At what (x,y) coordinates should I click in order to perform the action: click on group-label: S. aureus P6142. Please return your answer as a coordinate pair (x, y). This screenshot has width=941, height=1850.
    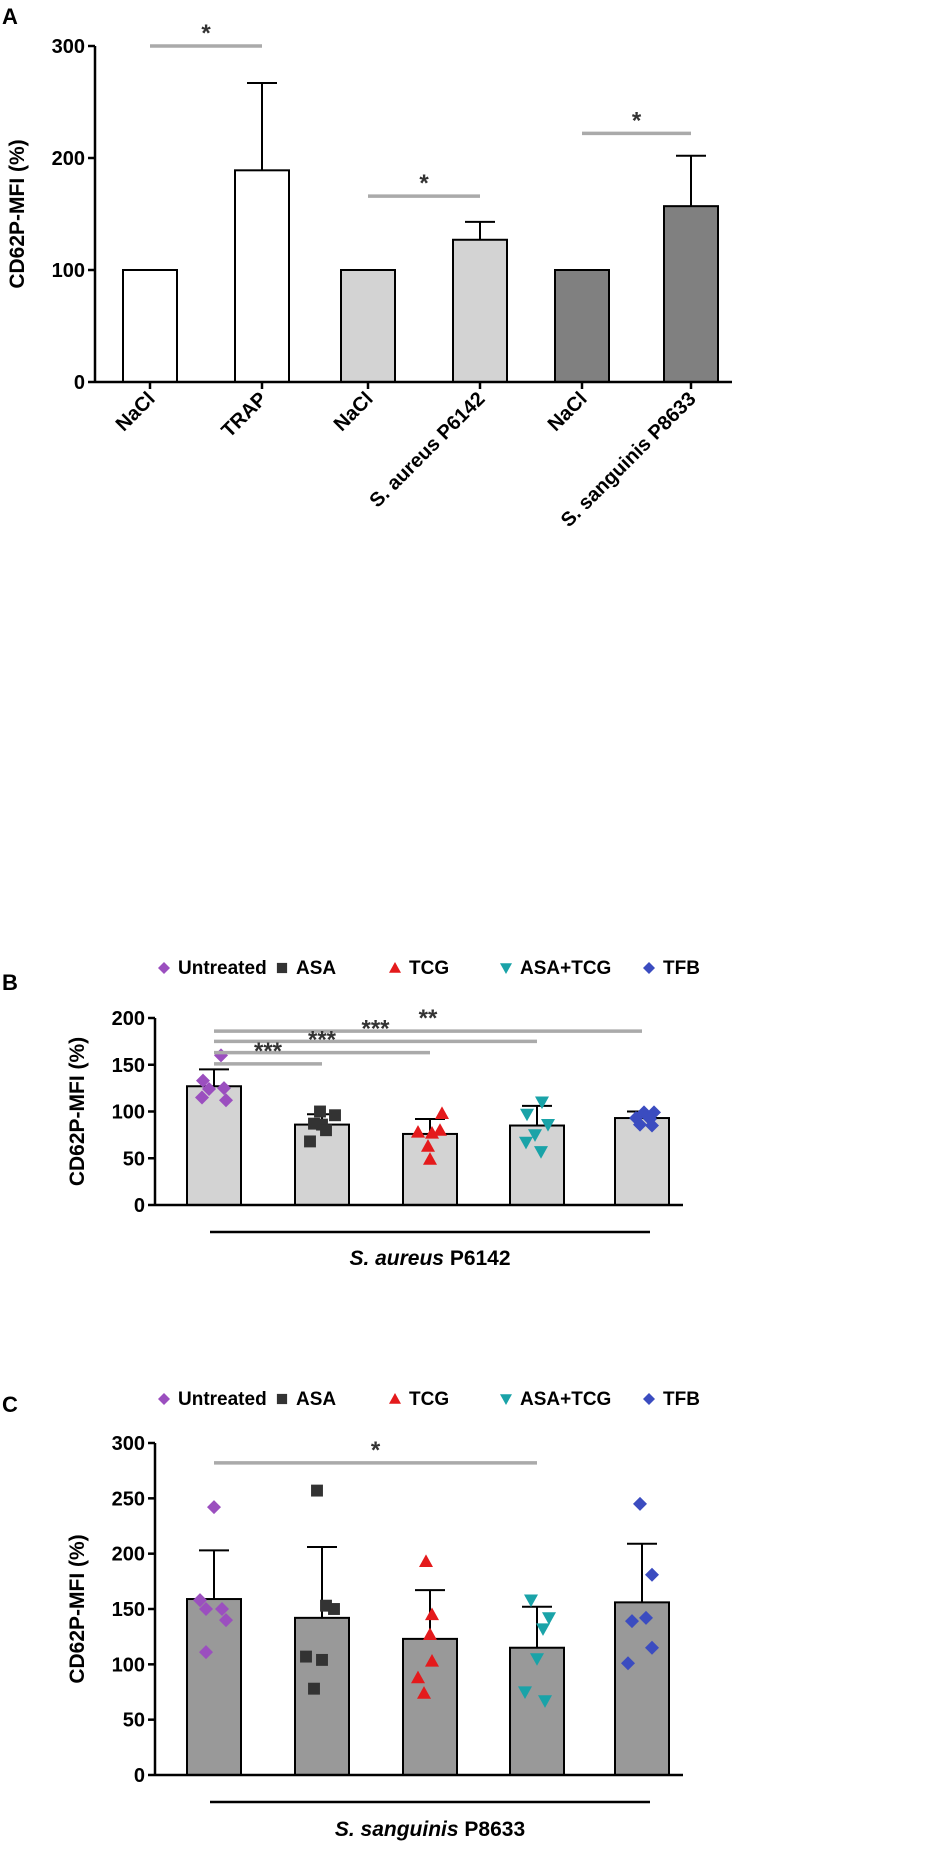
    Looking at the image, I should click on (429, 1258).